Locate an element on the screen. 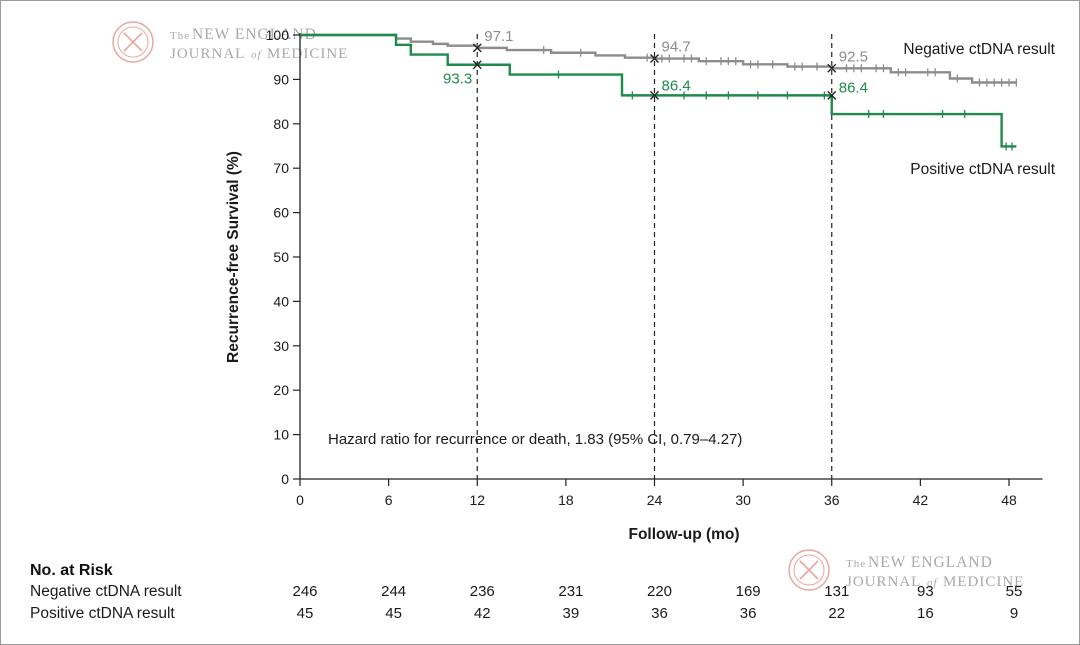 The height and width of the screenshot is (645, 1080). y-tick-label: 70 is located at coordinates (281, 168).